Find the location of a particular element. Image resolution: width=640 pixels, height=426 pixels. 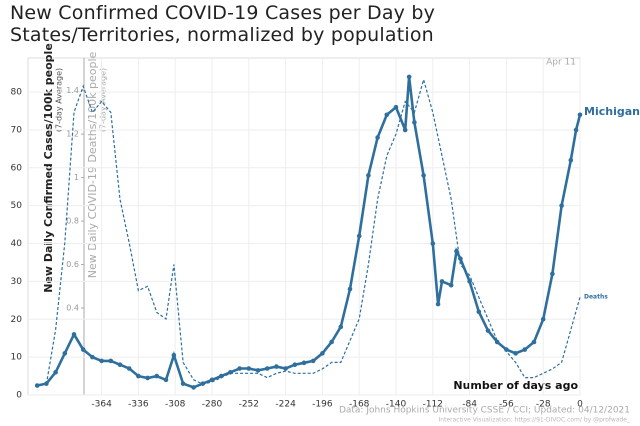

date-annotation: Apr 11 is located at coordinates (561, 63).